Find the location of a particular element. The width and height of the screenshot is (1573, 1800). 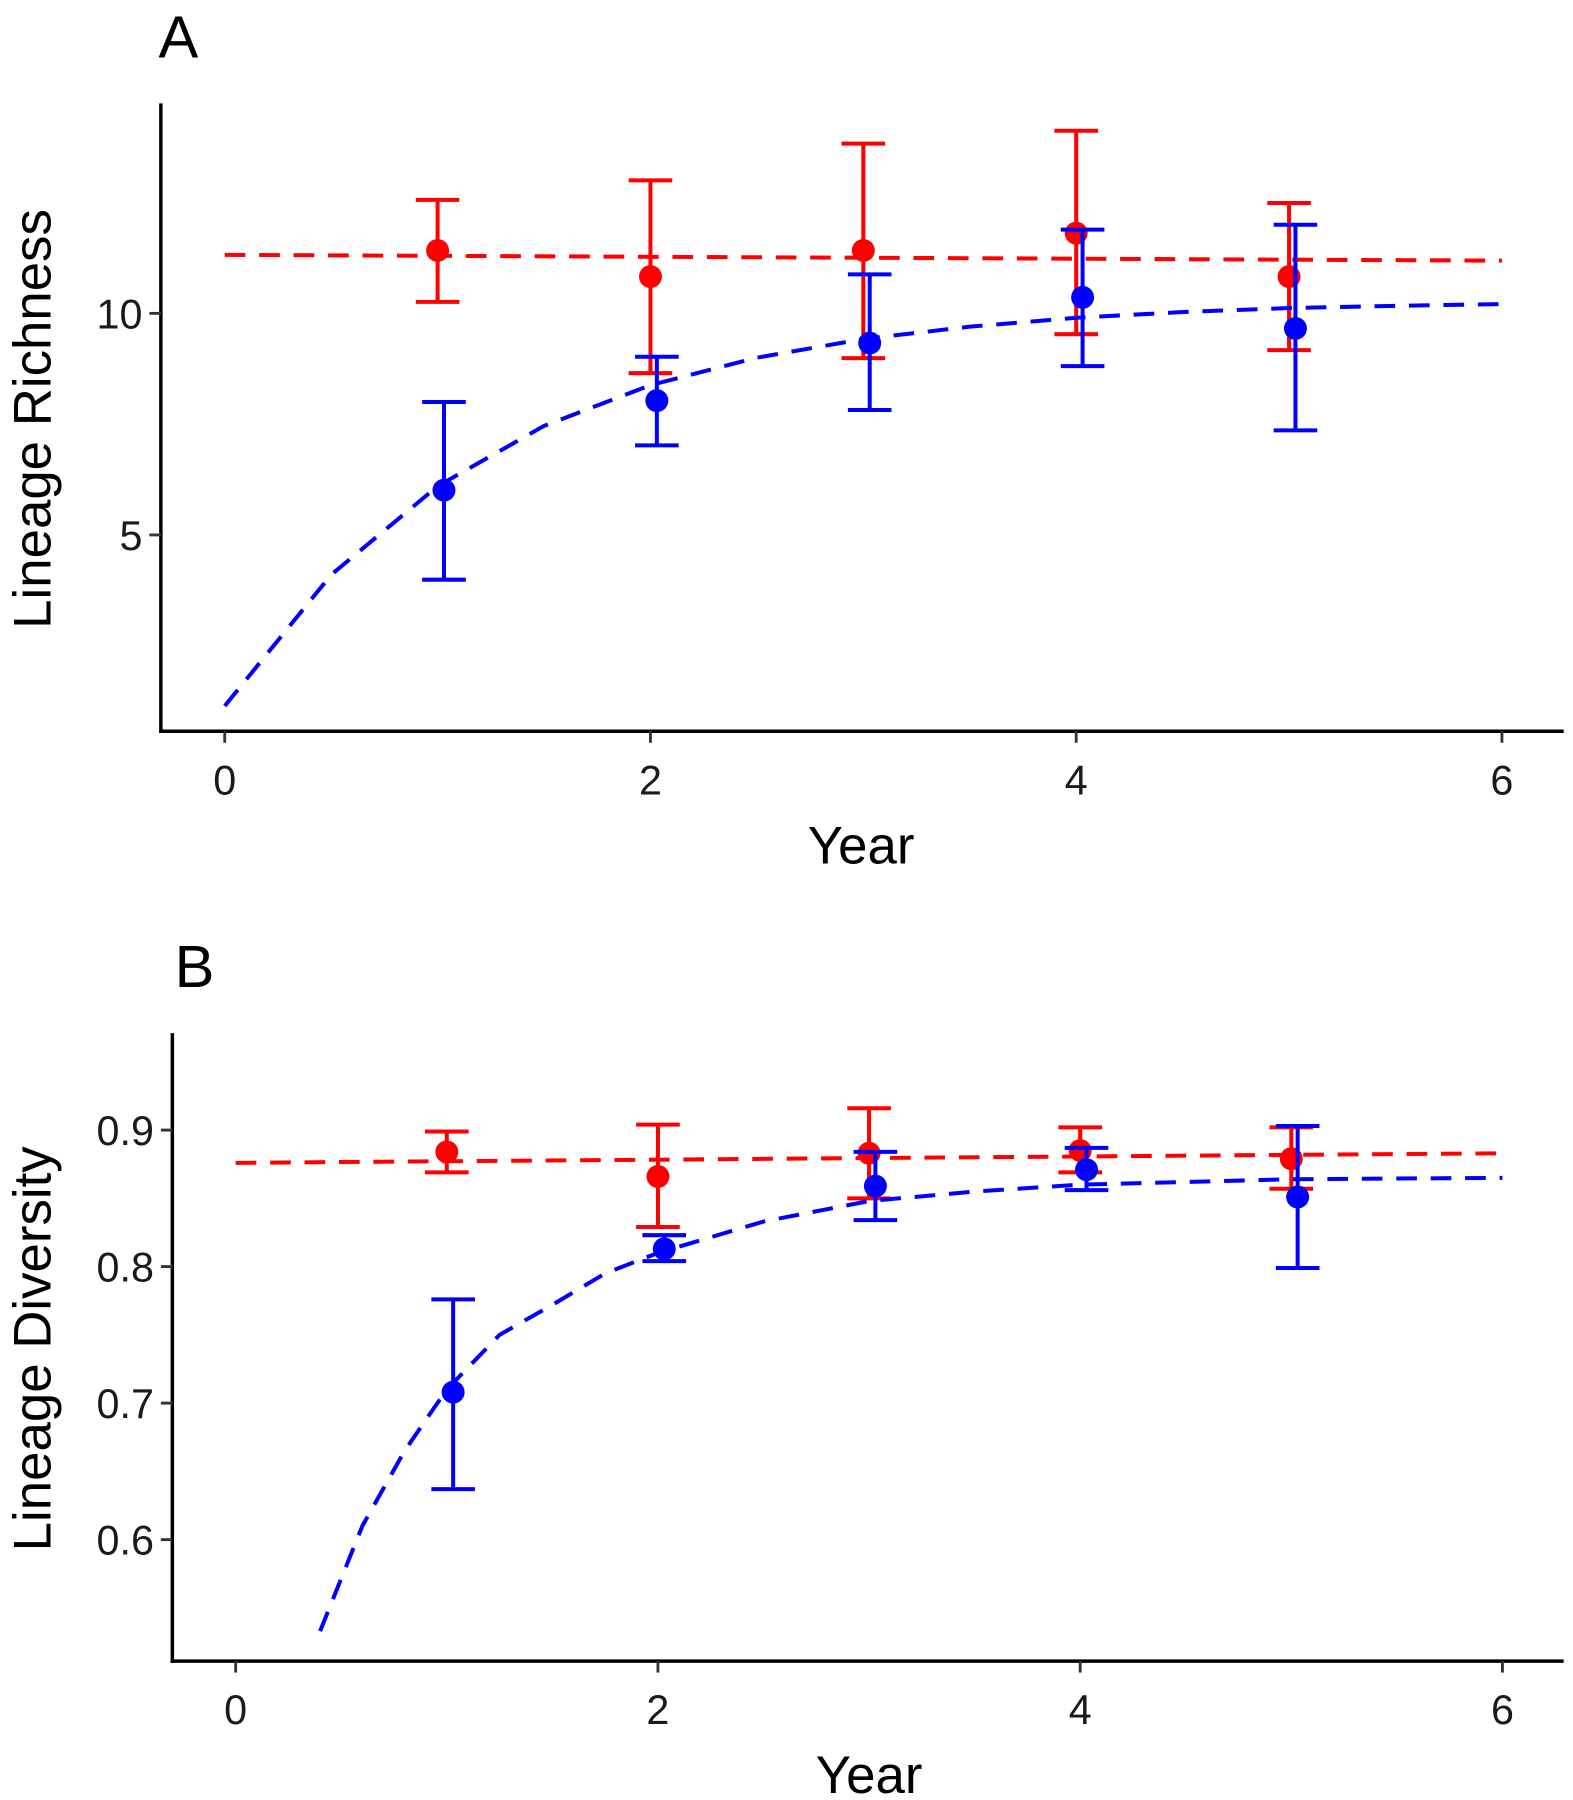

y-tick-label-b: 0.8 is located at coordinates (125, 1268).